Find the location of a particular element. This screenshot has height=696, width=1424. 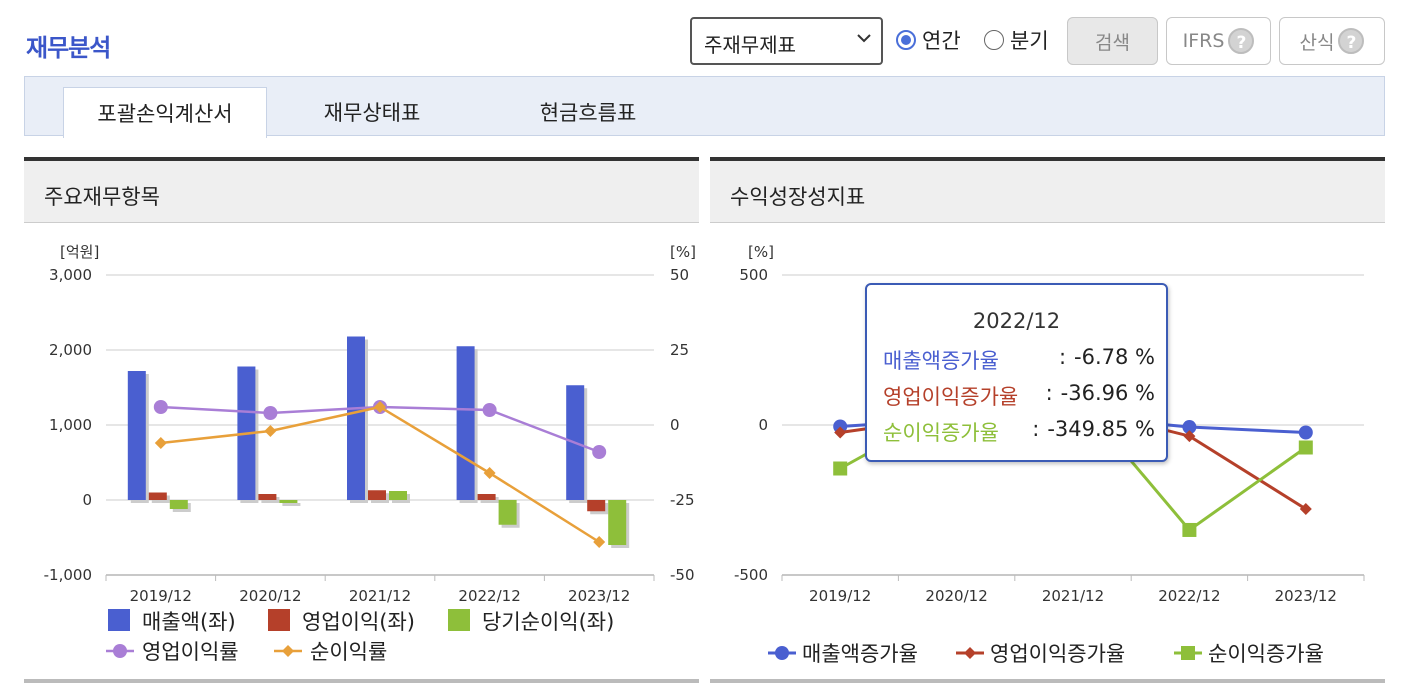

formula-label: 산식 is located at coordinates (1317, 42).